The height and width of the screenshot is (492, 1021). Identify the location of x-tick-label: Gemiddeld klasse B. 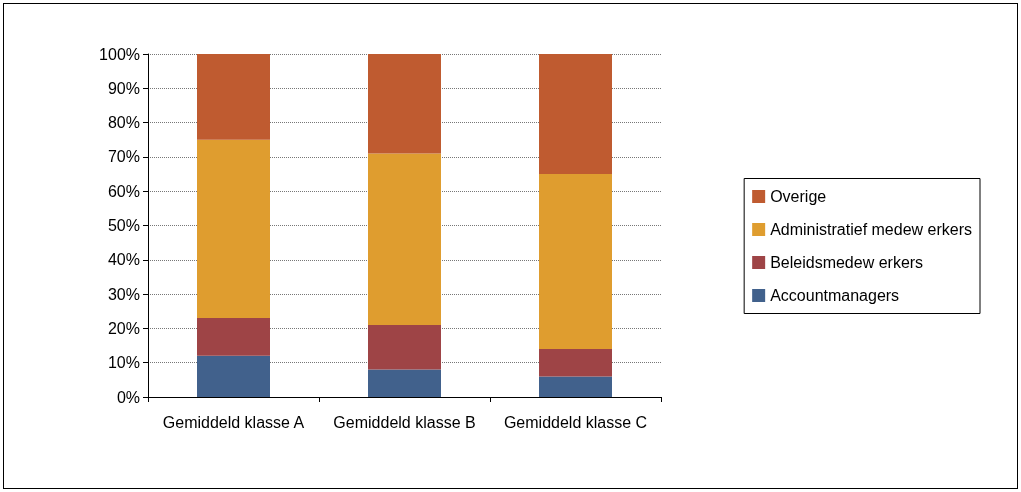
(404, 422).